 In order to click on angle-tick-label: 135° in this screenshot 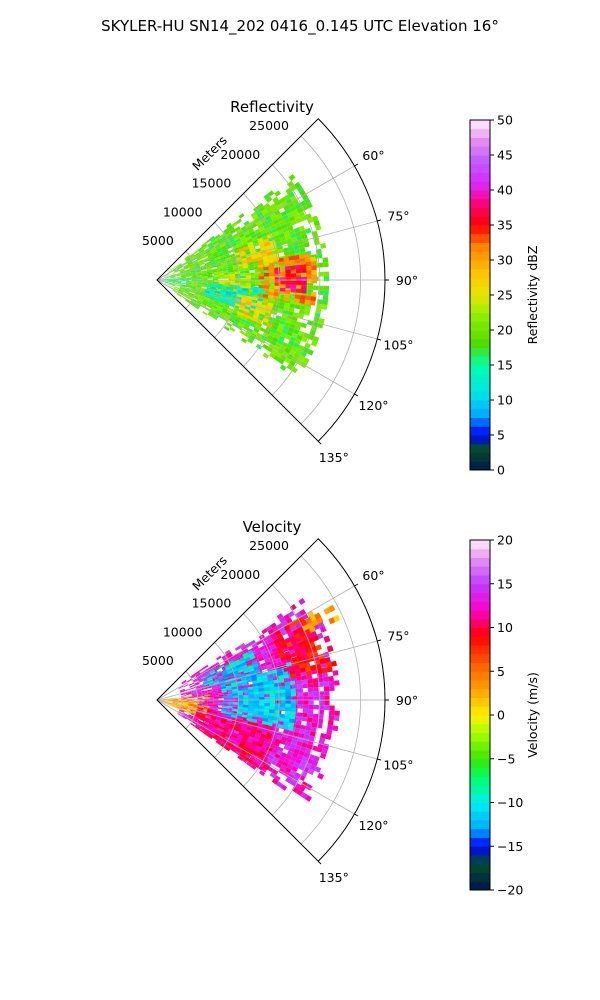, I will do `click(334, 457)`.